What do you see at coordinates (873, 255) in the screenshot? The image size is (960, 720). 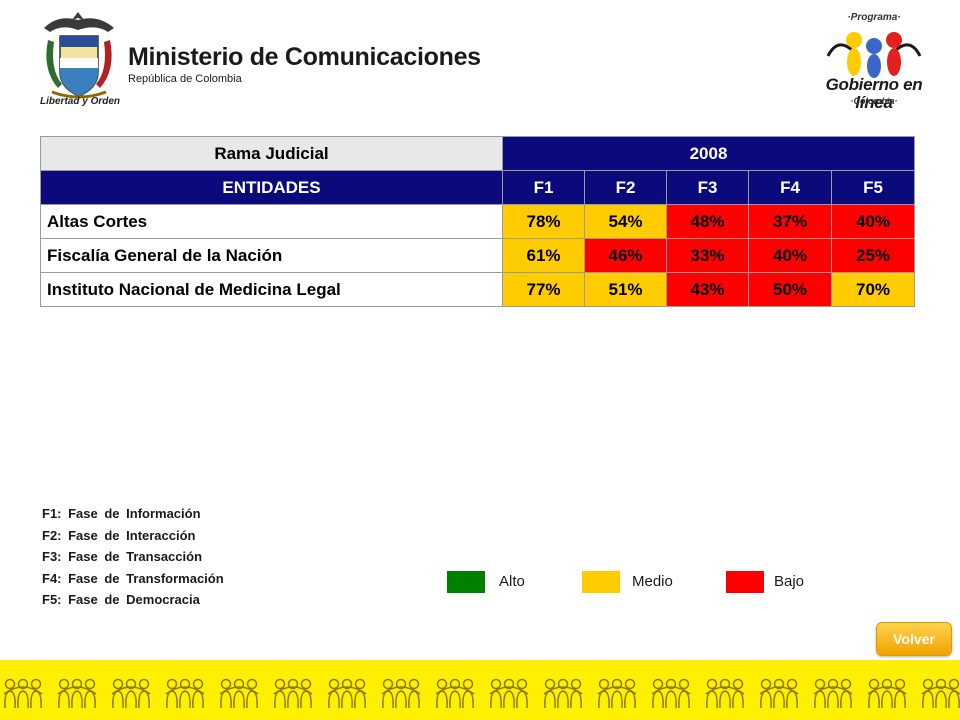 I see `score-cell: 25%` at bounding box center [873, 255].